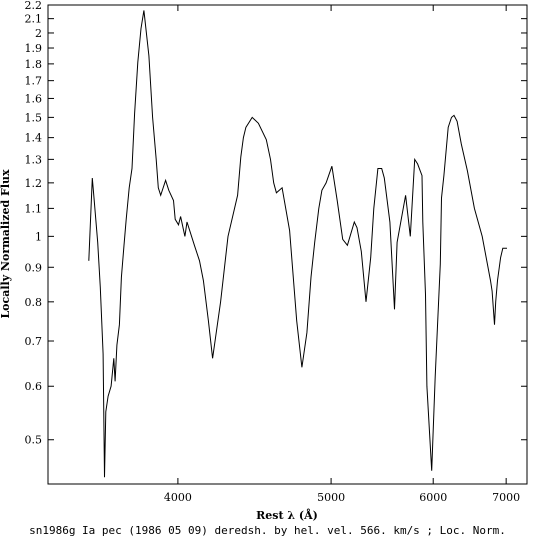 The width and height of the screenshot is (535, 546). What do you see at coordinates (34, 183) in the screenshot?
I see `y-tick-label: 1.2` at bounding box center [34, 183].